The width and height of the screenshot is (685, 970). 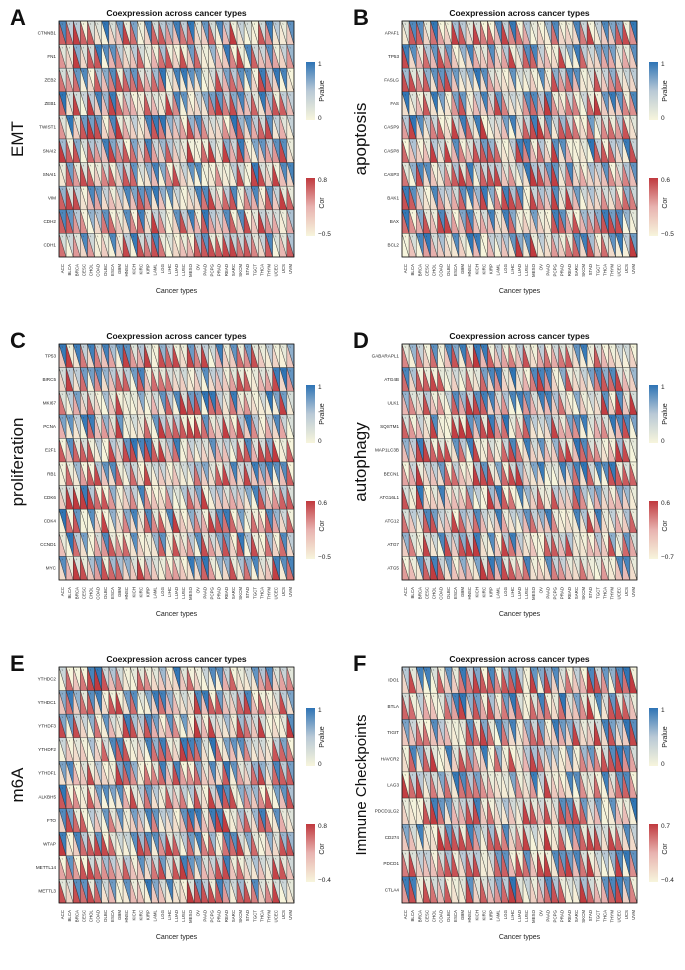 What do you see at coordinates (619, 593) in the screenshot?
I see `cancer-type-label: UCEC` at bounding box center [619, 593].